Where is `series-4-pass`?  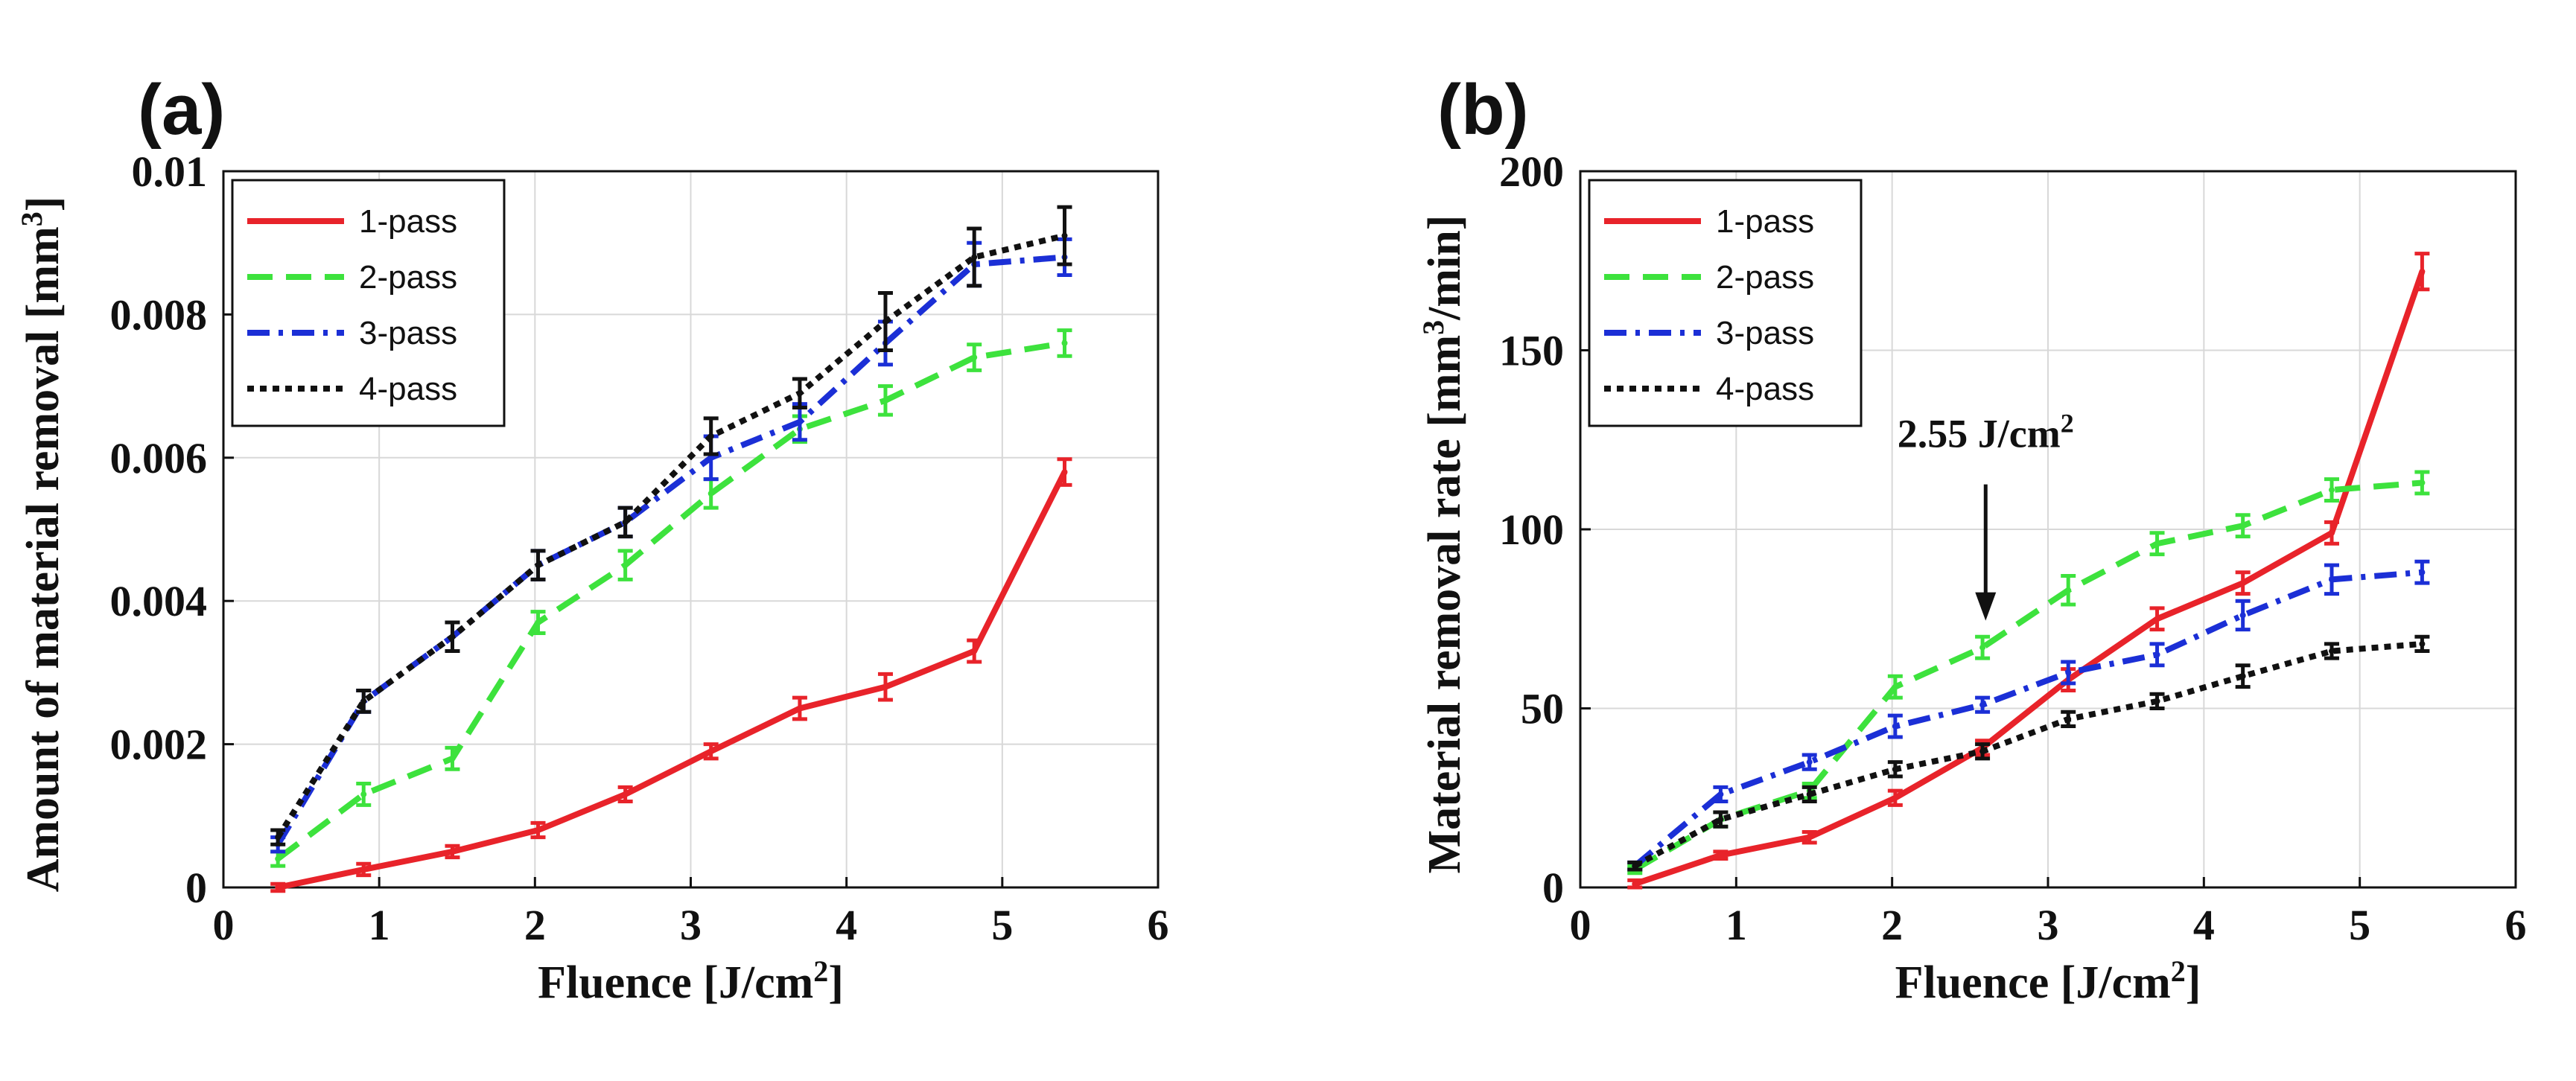
series-4-pass is located at coordinates (2028, 753).